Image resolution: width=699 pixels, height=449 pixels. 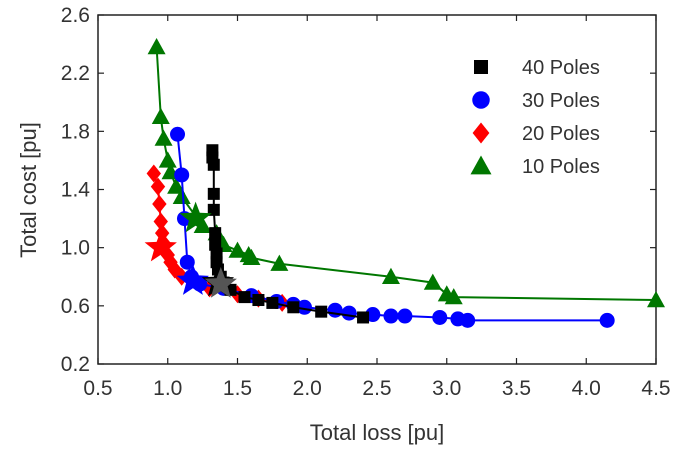 What do you see at coordinates (28, 190) in the screenshot?
I see `y-axis-title: Total cost [pu]` at bounding box center [28, 190].